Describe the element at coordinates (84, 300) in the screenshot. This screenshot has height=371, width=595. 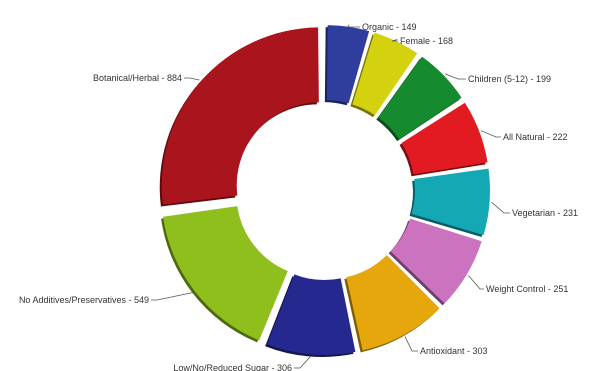
I see `slice-label-no-additives-preservatives: No Additives/Preservatives - 549` at that location.